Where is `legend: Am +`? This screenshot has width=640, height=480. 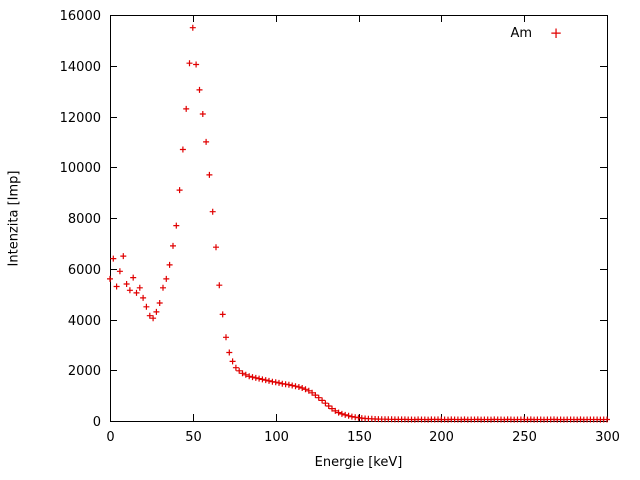
legend: Am + is located at coordinates (521, 33).